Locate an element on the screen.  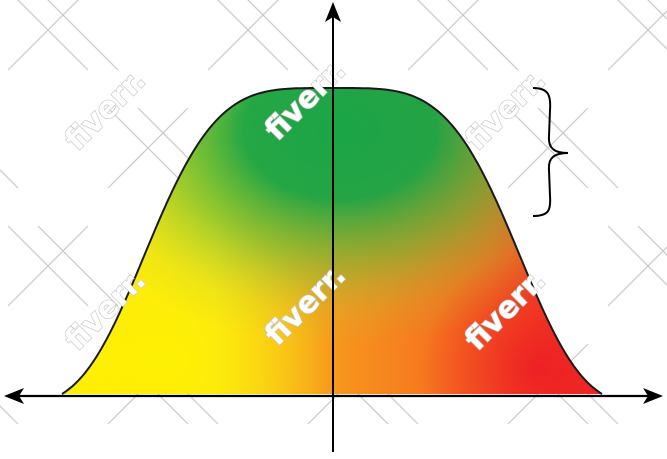
y-axis-arrowhead-icon is located at coordinates (333, 12).